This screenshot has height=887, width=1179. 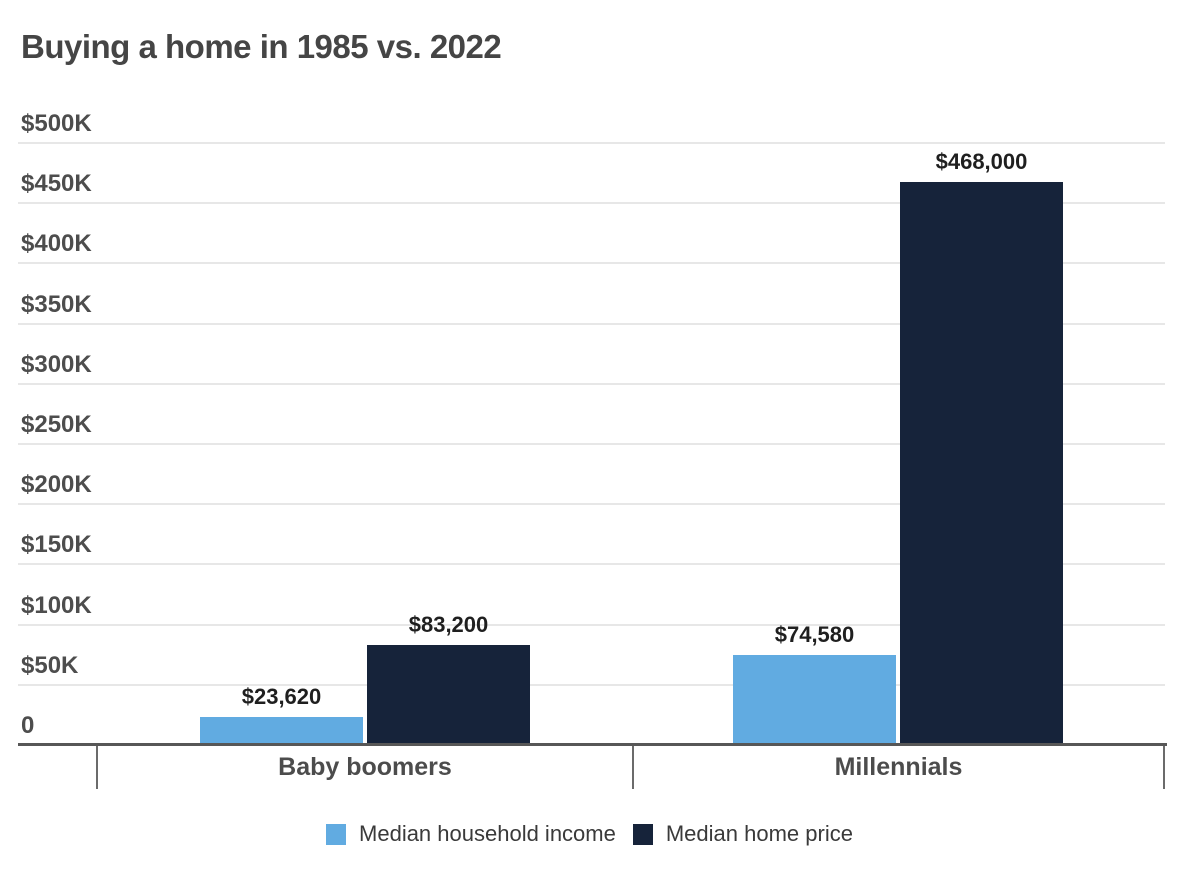 I want to click on y-axis-tick-label: $350K, so click(x=56, y=304).